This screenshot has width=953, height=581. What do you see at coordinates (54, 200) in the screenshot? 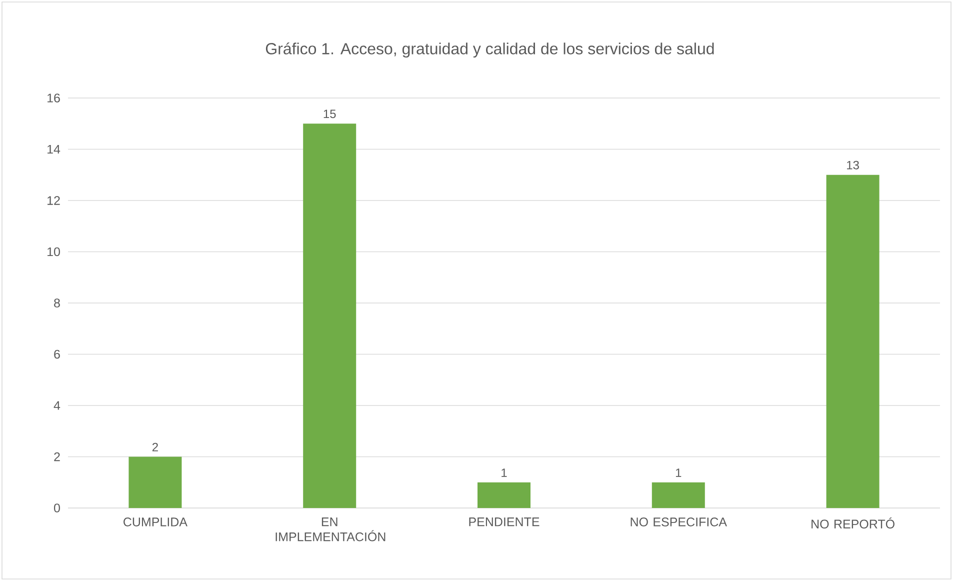
I see `y-tick-label: 12` at bounding box center [54, 200].